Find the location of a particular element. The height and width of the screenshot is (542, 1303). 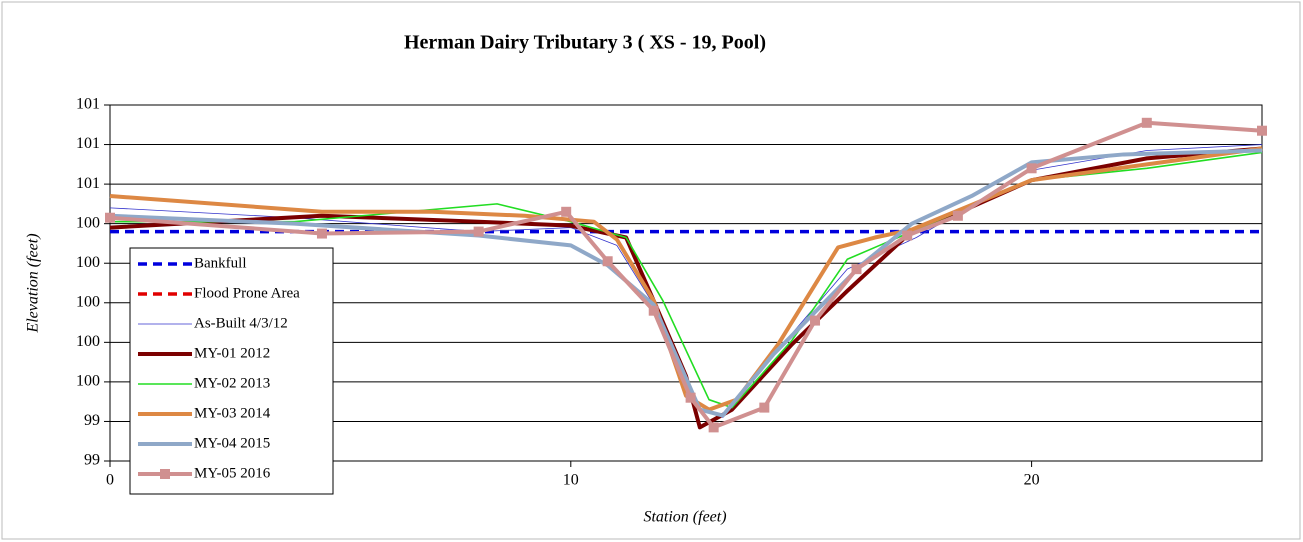

legend-label: MY-04 2015 is located at coordinates (232, 443).